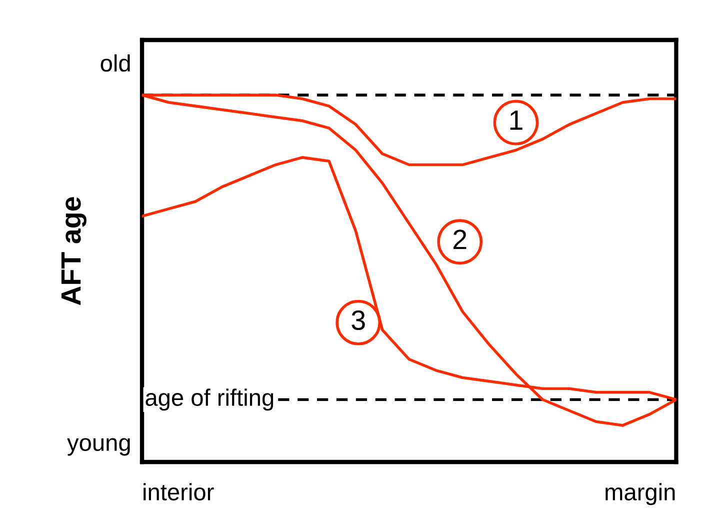  What do you see at coordinates (98, 447) in the screenshot?
I see `text: young` at bounding box center [98, 447].